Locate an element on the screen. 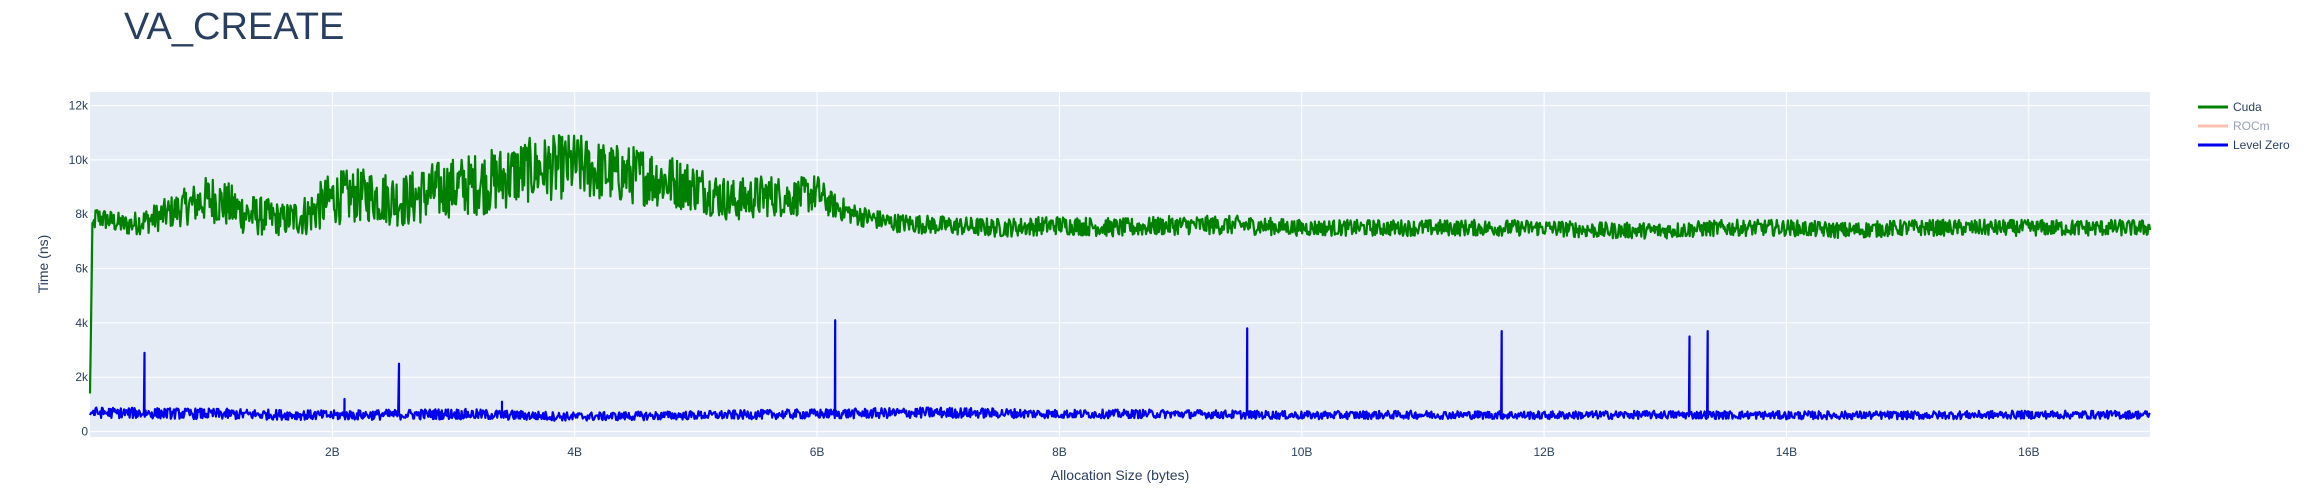  x-tick-label: 2B is located at coordinates (332, 452).